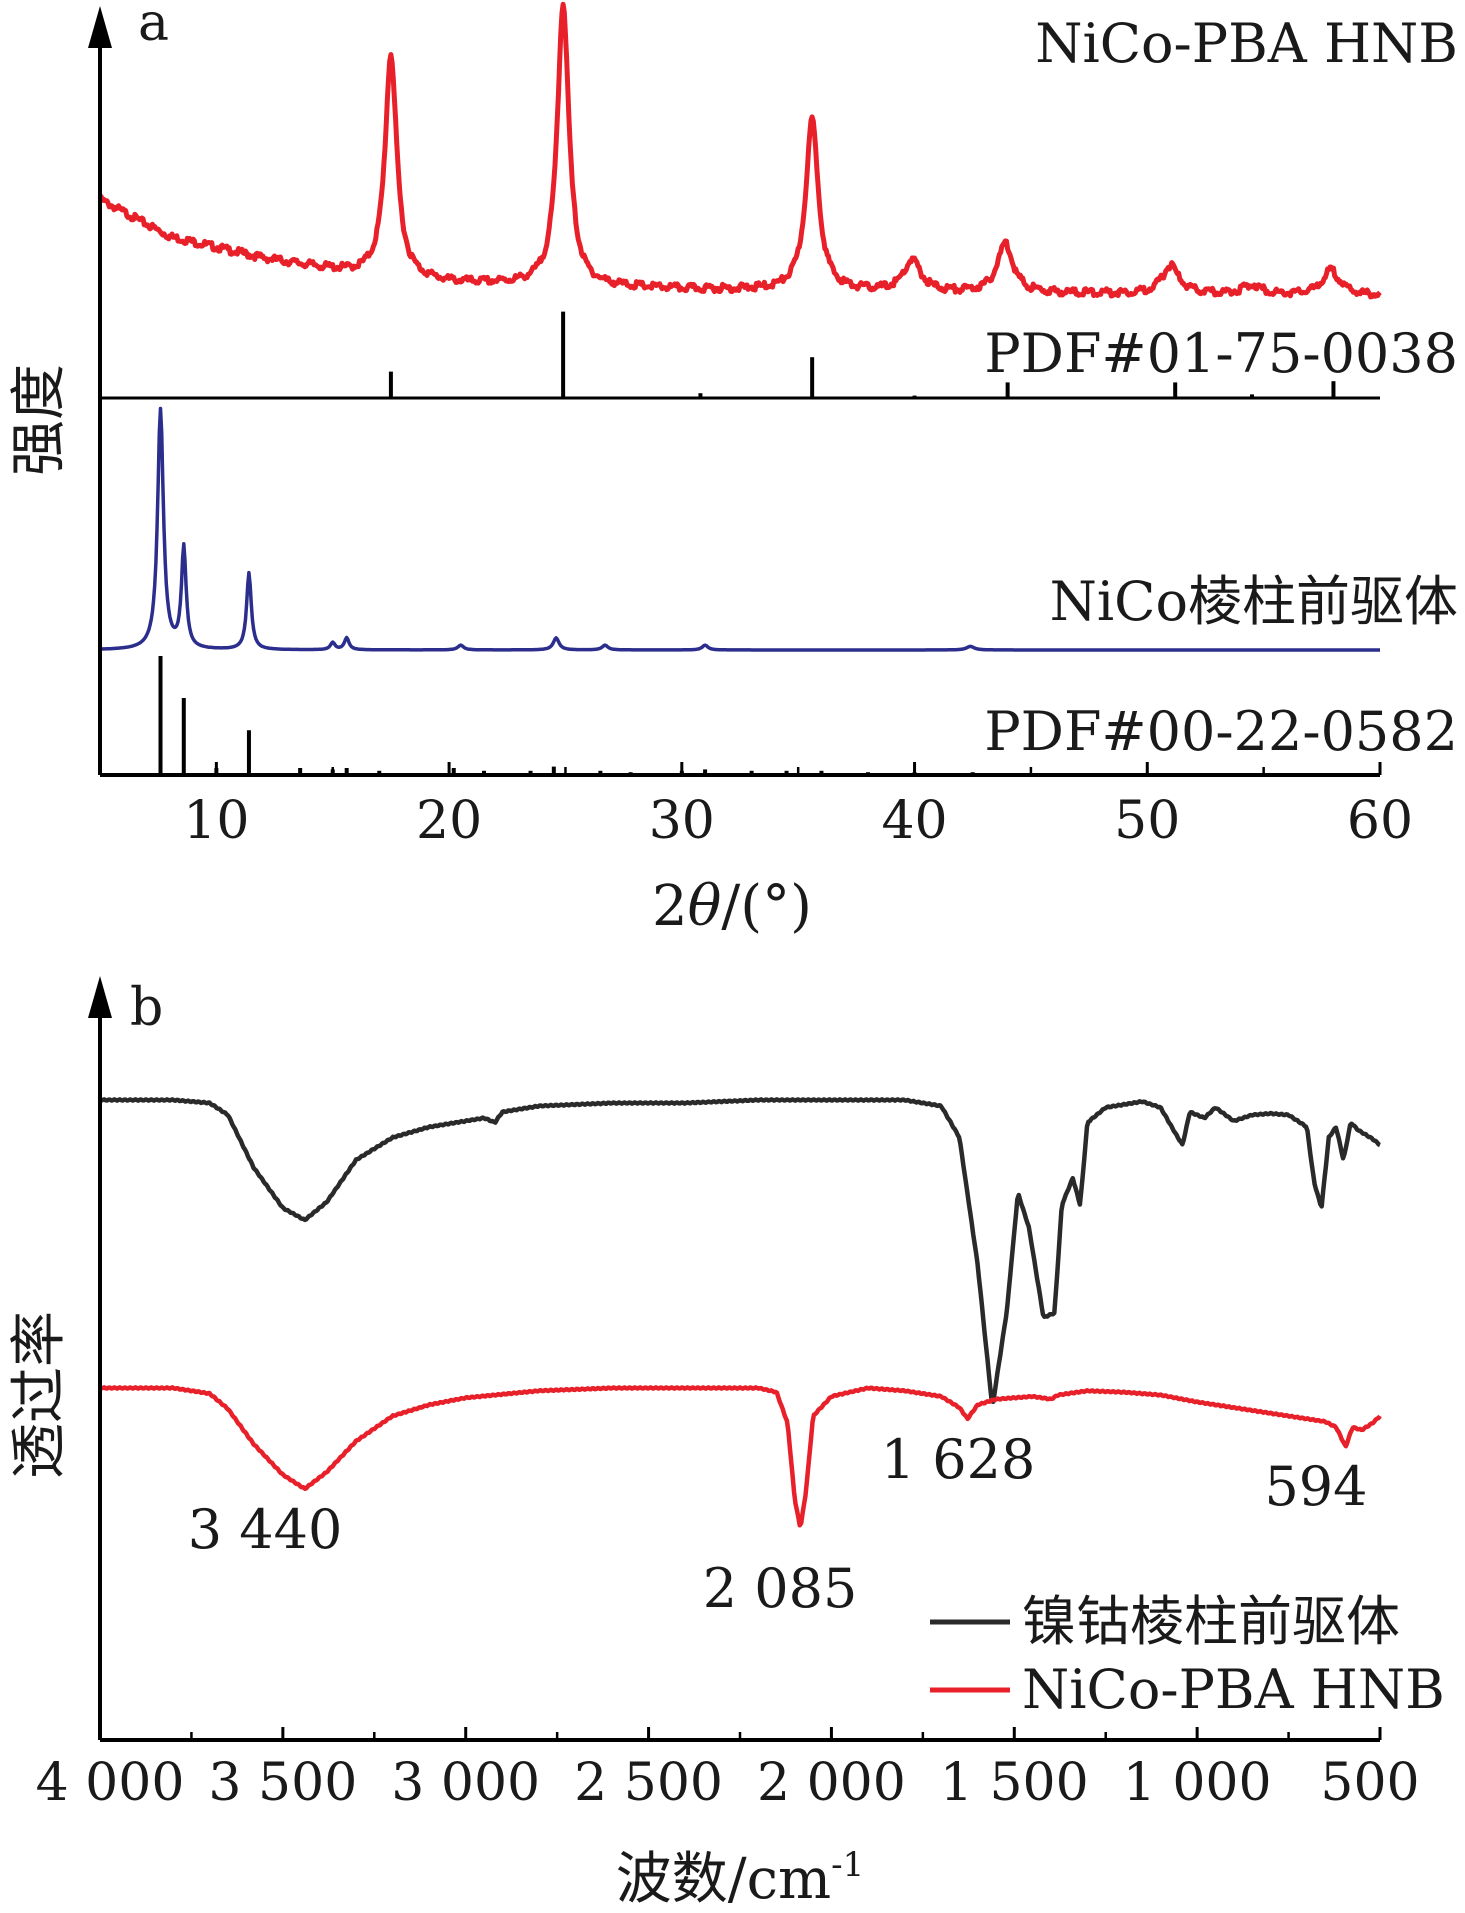 This screenshot has width=1465, height=1913. I want to click on panel-b-annotations: 3 440 2 085 1 628 594, so click(778, 1524).